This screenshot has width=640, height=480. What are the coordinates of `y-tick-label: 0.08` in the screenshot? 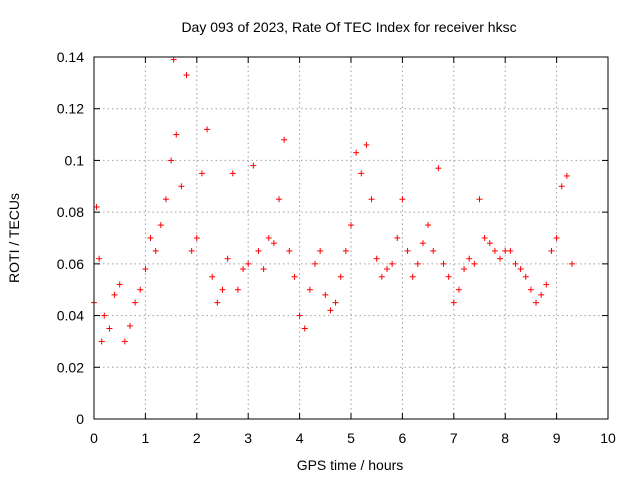 It's located at (70, 212).